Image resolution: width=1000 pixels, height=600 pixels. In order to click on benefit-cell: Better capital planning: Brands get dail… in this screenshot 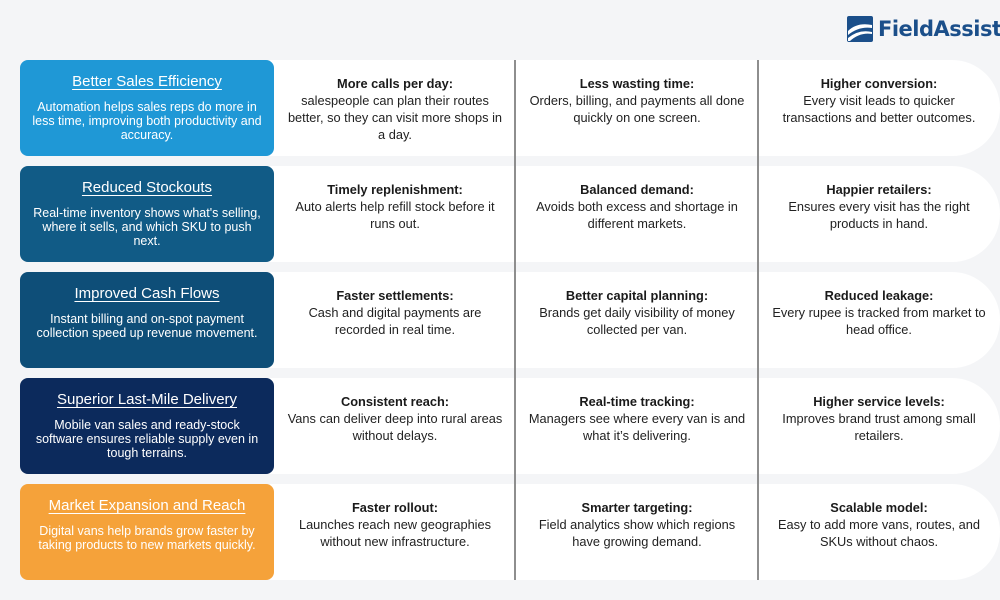, I will do `click(637, 320)`.